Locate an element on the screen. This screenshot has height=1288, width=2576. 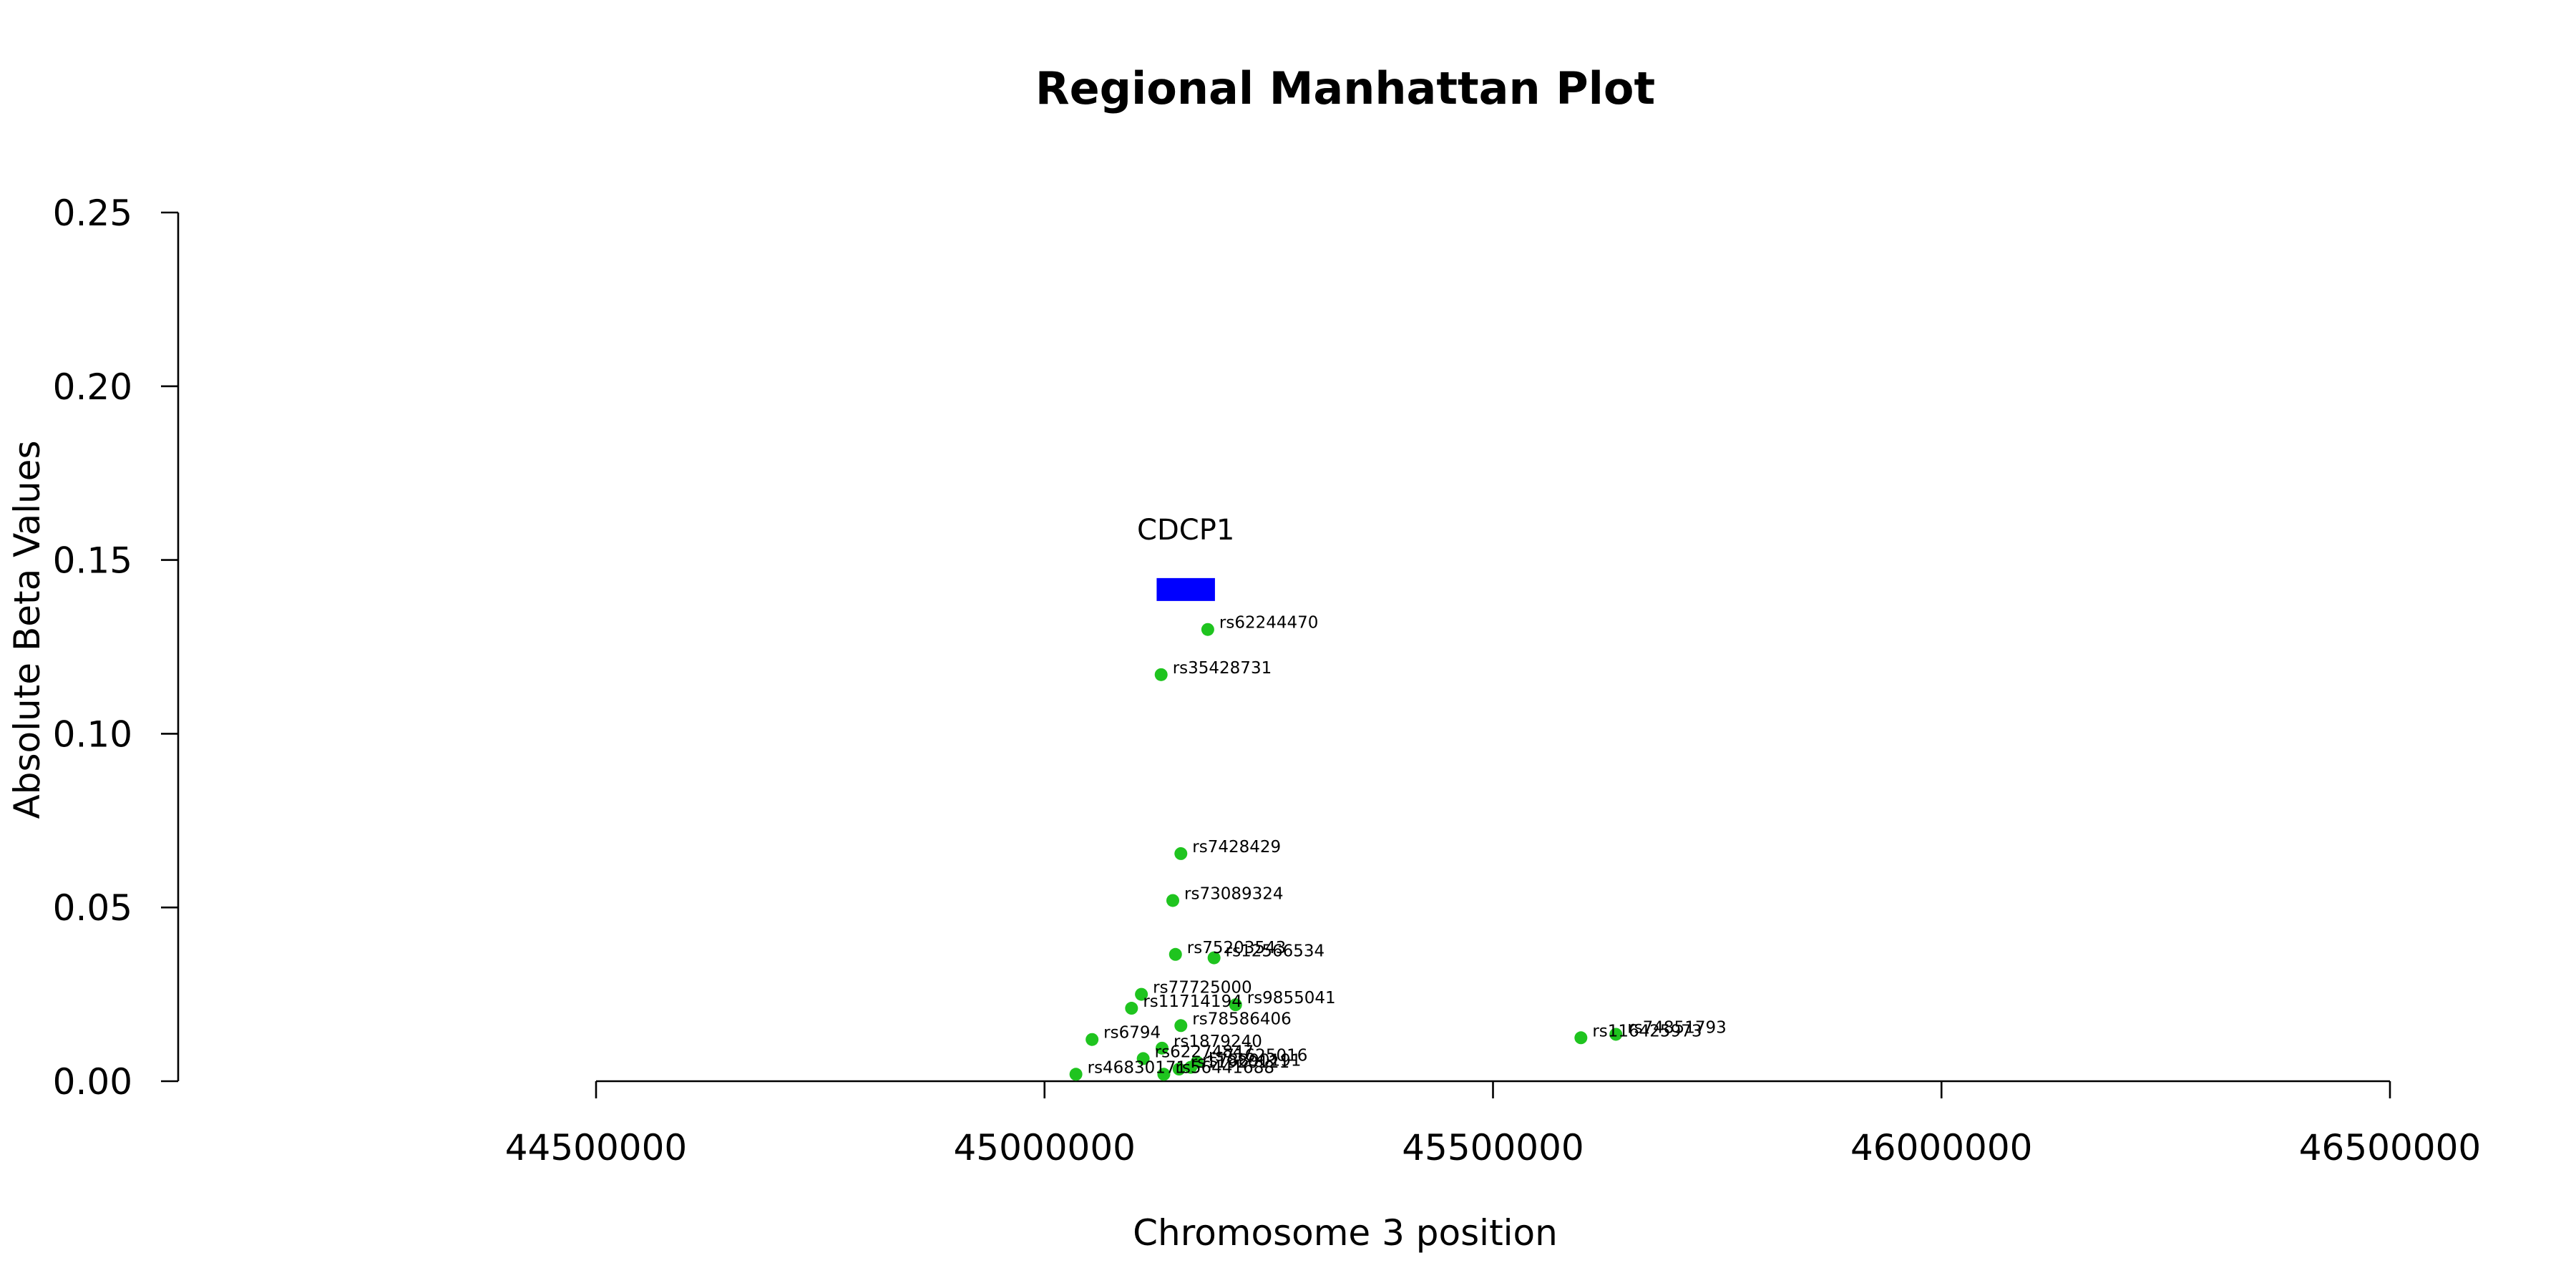
snp-label: rs6794 is located at coordinates (1132, 1033).